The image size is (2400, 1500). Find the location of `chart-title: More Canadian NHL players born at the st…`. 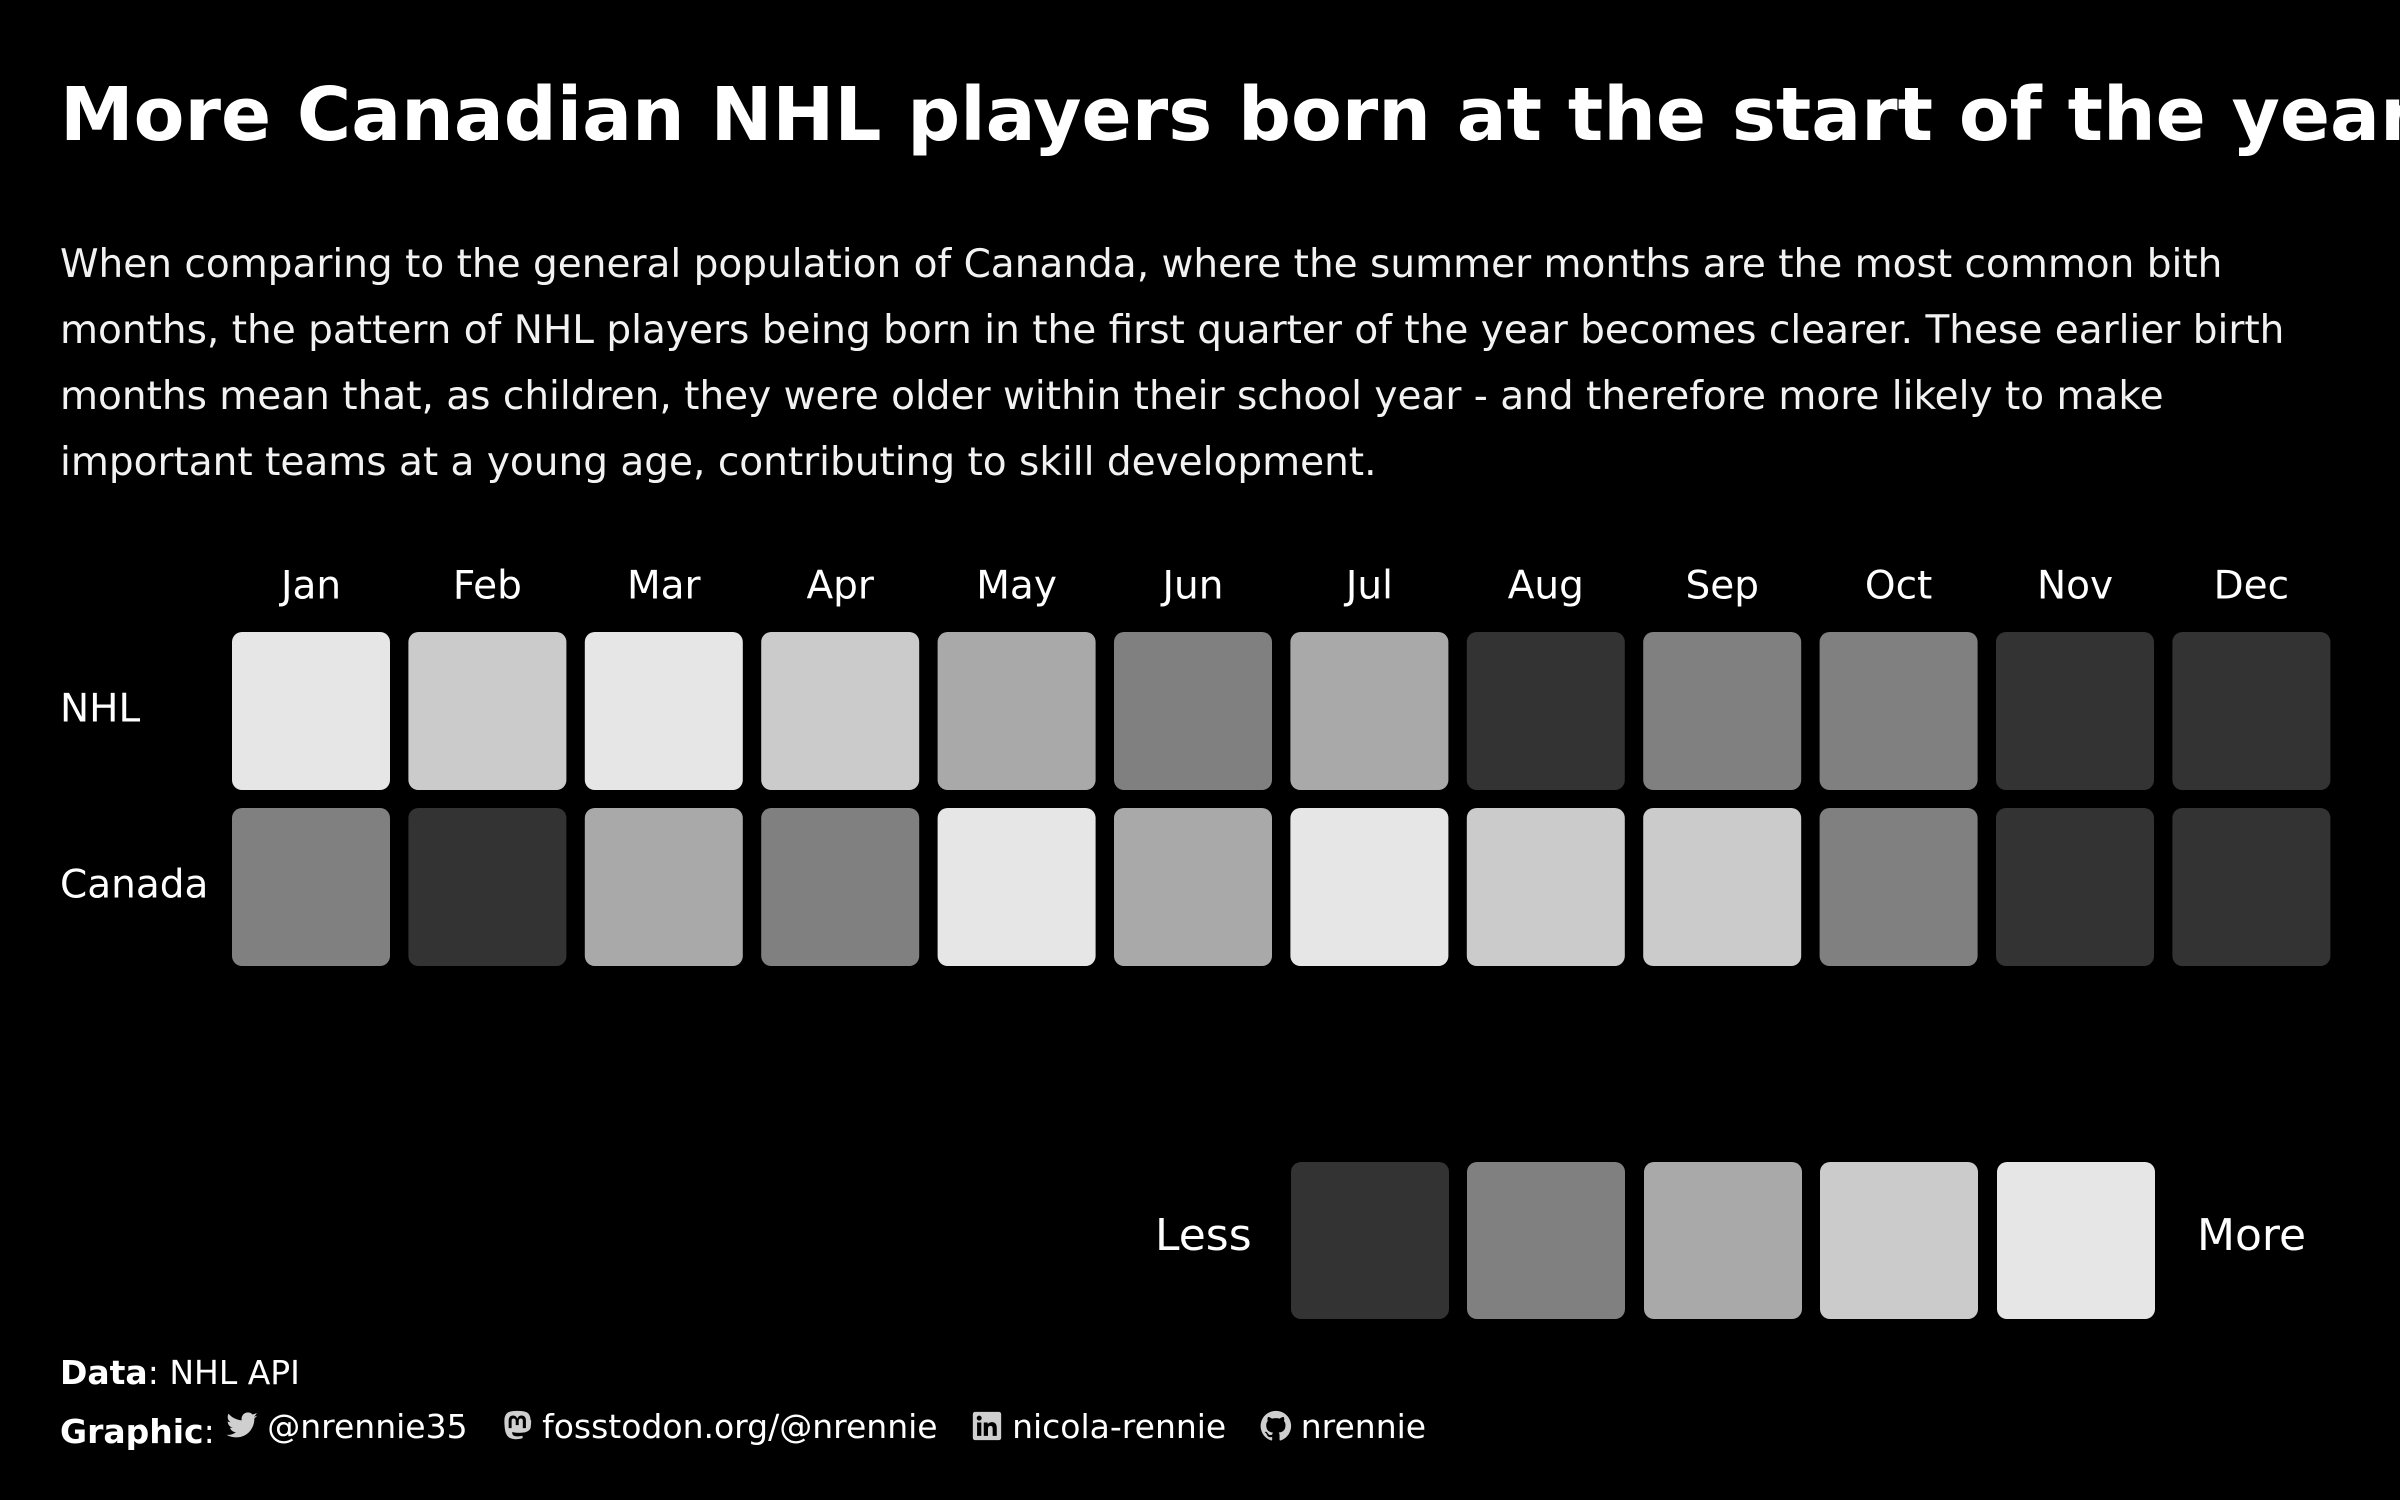

chart-title: More Canadian NHL players born at the st… is located at coordinates (1230, 115).